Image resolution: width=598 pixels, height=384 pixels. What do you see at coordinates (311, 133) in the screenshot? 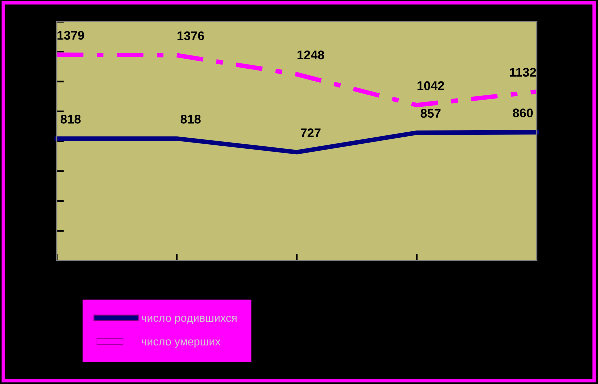
I see `data-label: 727` at bounding box center [311, 133].